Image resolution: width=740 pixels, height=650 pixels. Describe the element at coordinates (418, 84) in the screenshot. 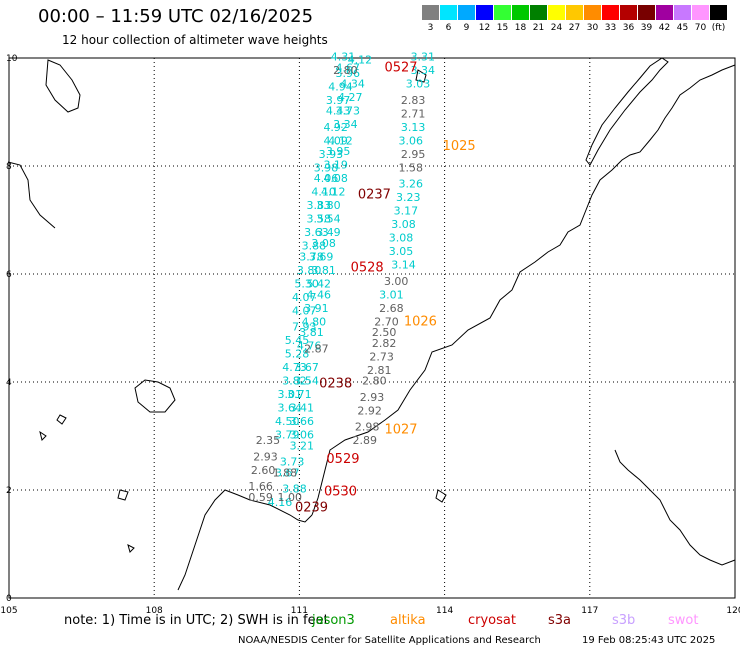

I see `wave-height-label: 3.03` at that location.